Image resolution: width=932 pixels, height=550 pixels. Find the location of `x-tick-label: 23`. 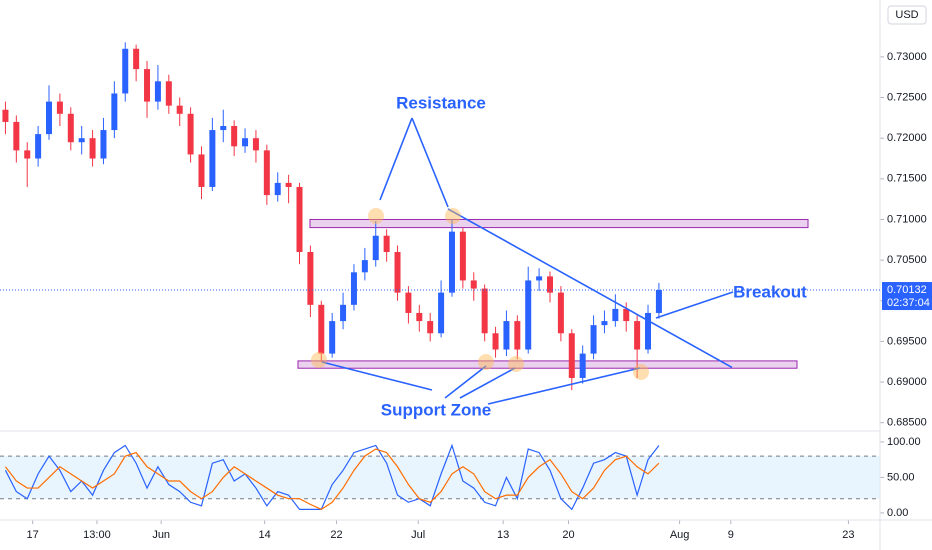

x-tick-label: 23 is located at coordinates (848, 535).